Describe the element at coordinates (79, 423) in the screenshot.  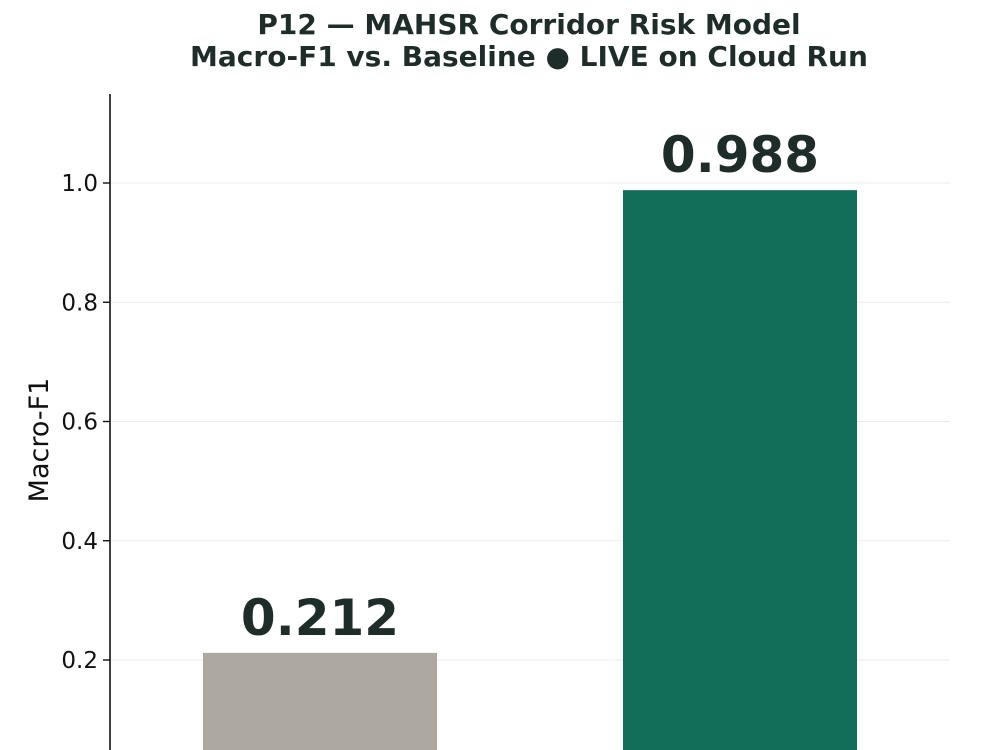
I see `y-tick-label: 0.6` at that location.